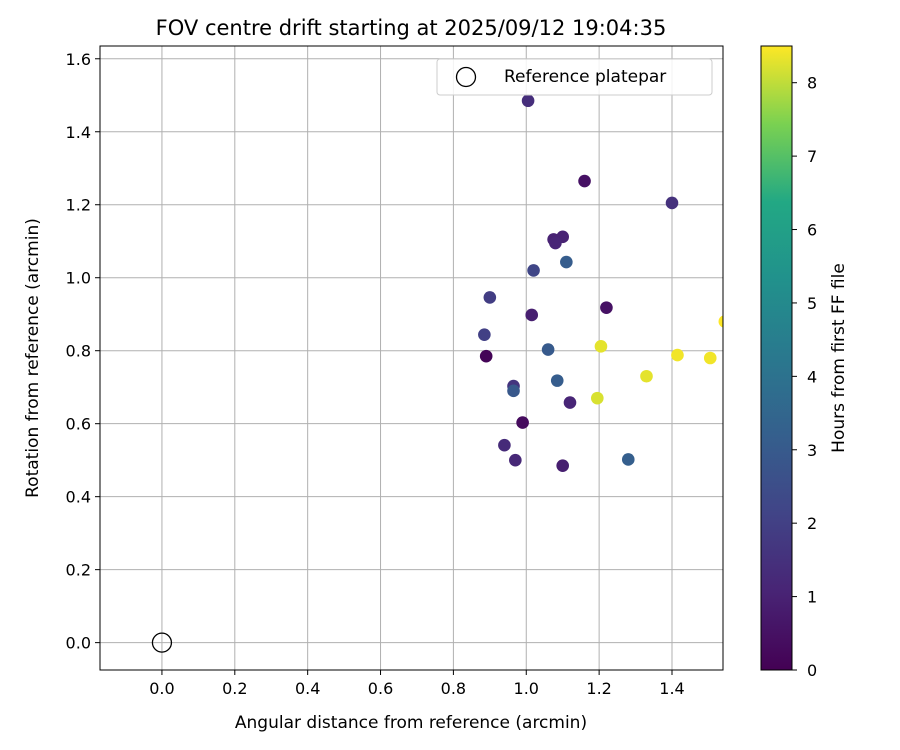 This screenshot has height=750, width=900. I want to click on reference-platepar-marker, so click(162, 642).